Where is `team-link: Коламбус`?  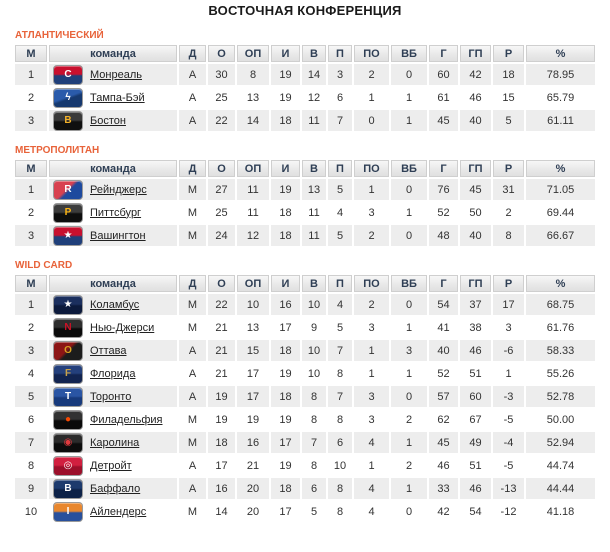
team-link: Коламбус is located at coordinates (115, 304).